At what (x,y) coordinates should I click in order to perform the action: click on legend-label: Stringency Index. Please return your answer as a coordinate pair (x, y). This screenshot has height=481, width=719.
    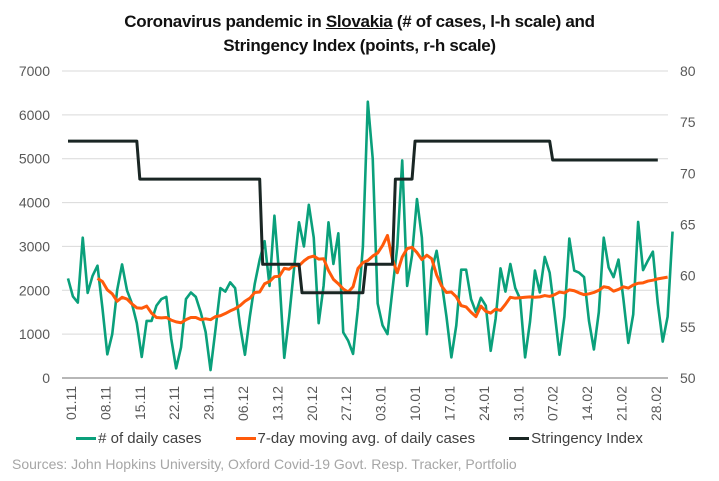
    Looking at the image, I should click on (587, 438).